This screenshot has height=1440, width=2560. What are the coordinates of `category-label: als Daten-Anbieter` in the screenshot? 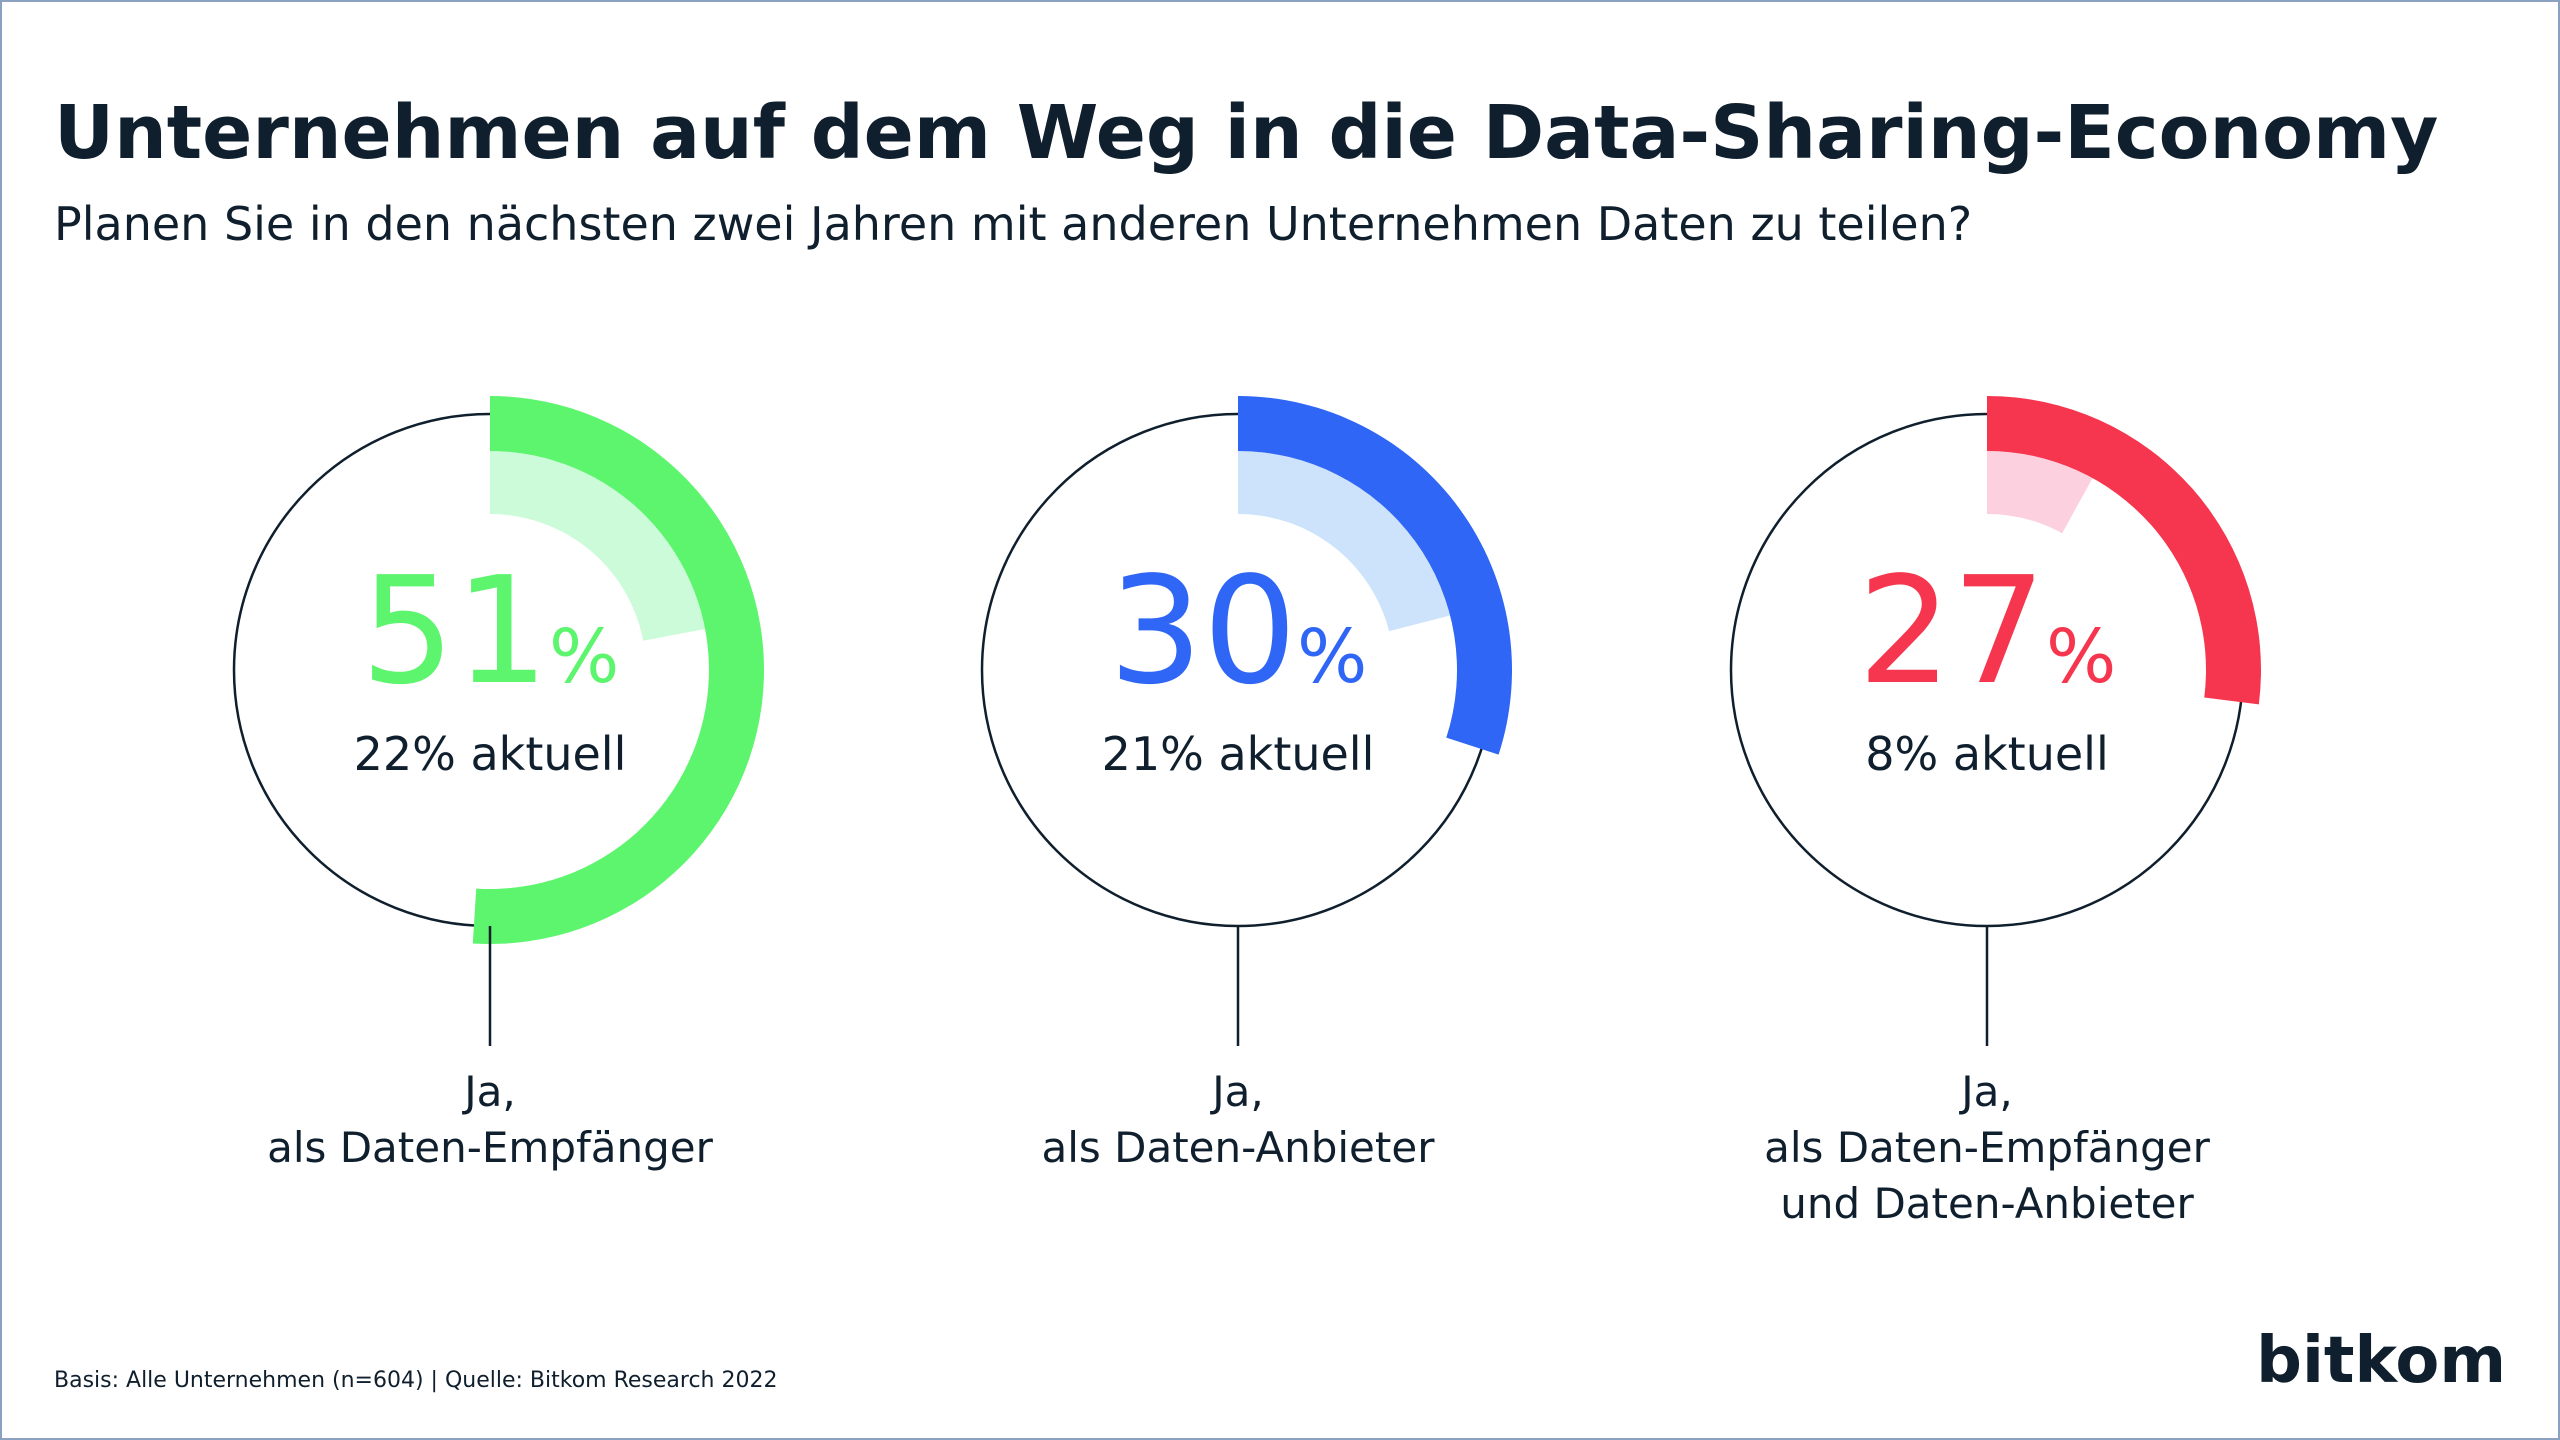 It's located at (1239, 1147).